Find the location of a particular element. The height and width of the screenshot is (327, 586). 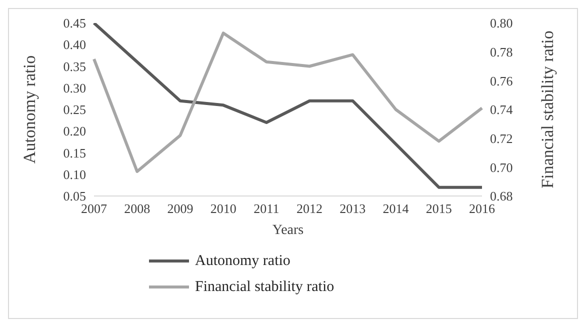

y2-axis-title: Financial stability ratio is located at coordinates (548, 109).